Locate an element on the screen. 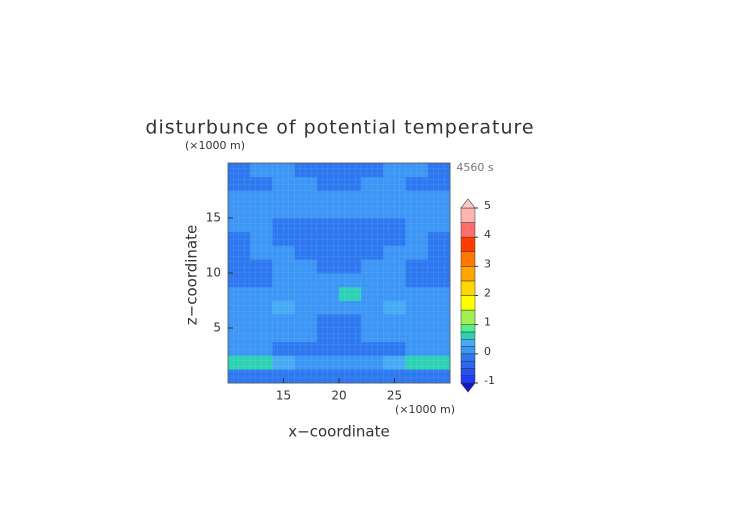 The height and width of the screenshot is (532, 752). y-tick-label: 10 is located at coordinates (213, 273).